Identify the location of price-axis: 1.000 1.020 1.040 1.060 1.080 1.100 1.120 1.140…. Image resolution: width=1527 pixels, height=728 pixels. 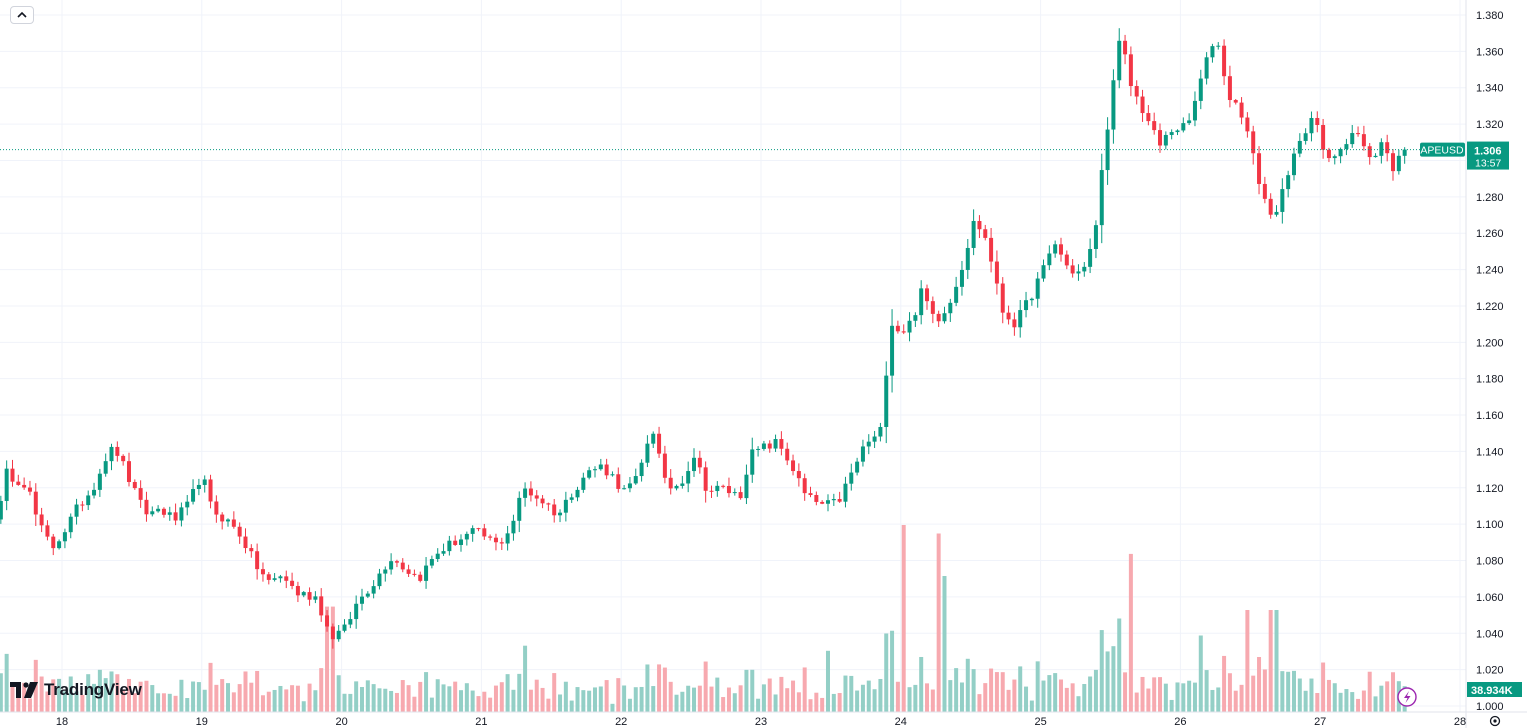
(1484, 364).